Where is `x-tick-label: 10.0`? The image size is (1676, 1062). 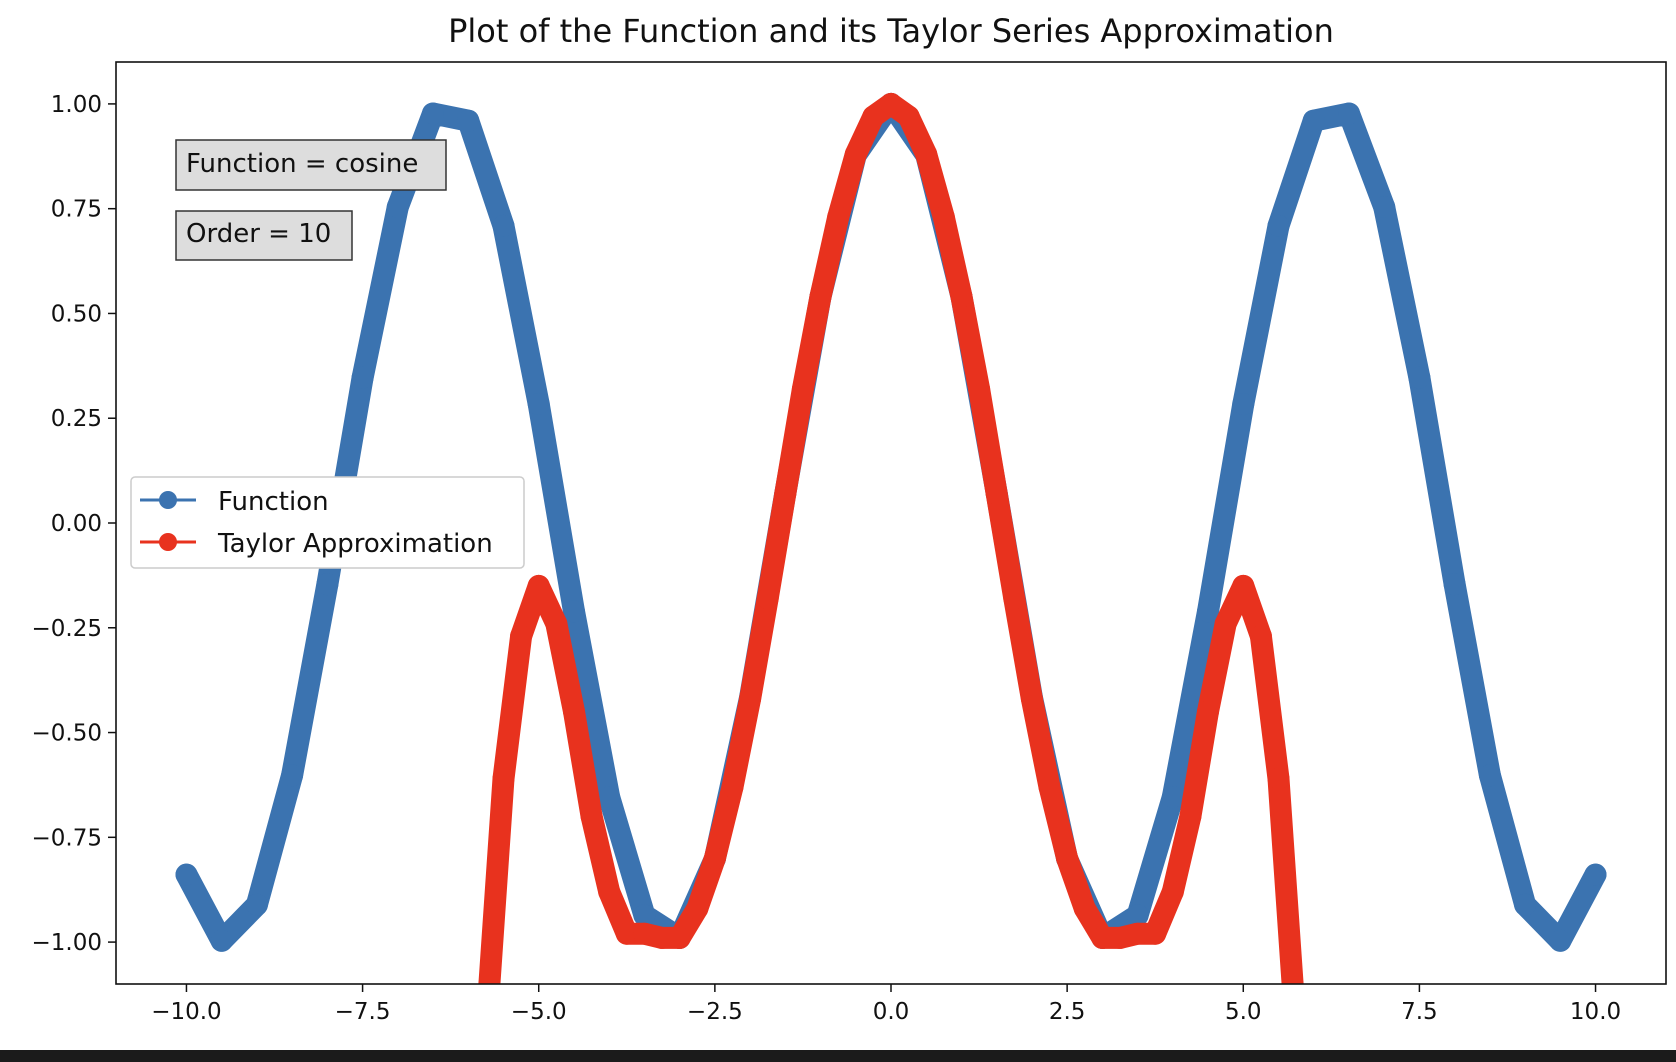 x-tick-label: 10.0 is located at coordinates (1595, 1012).